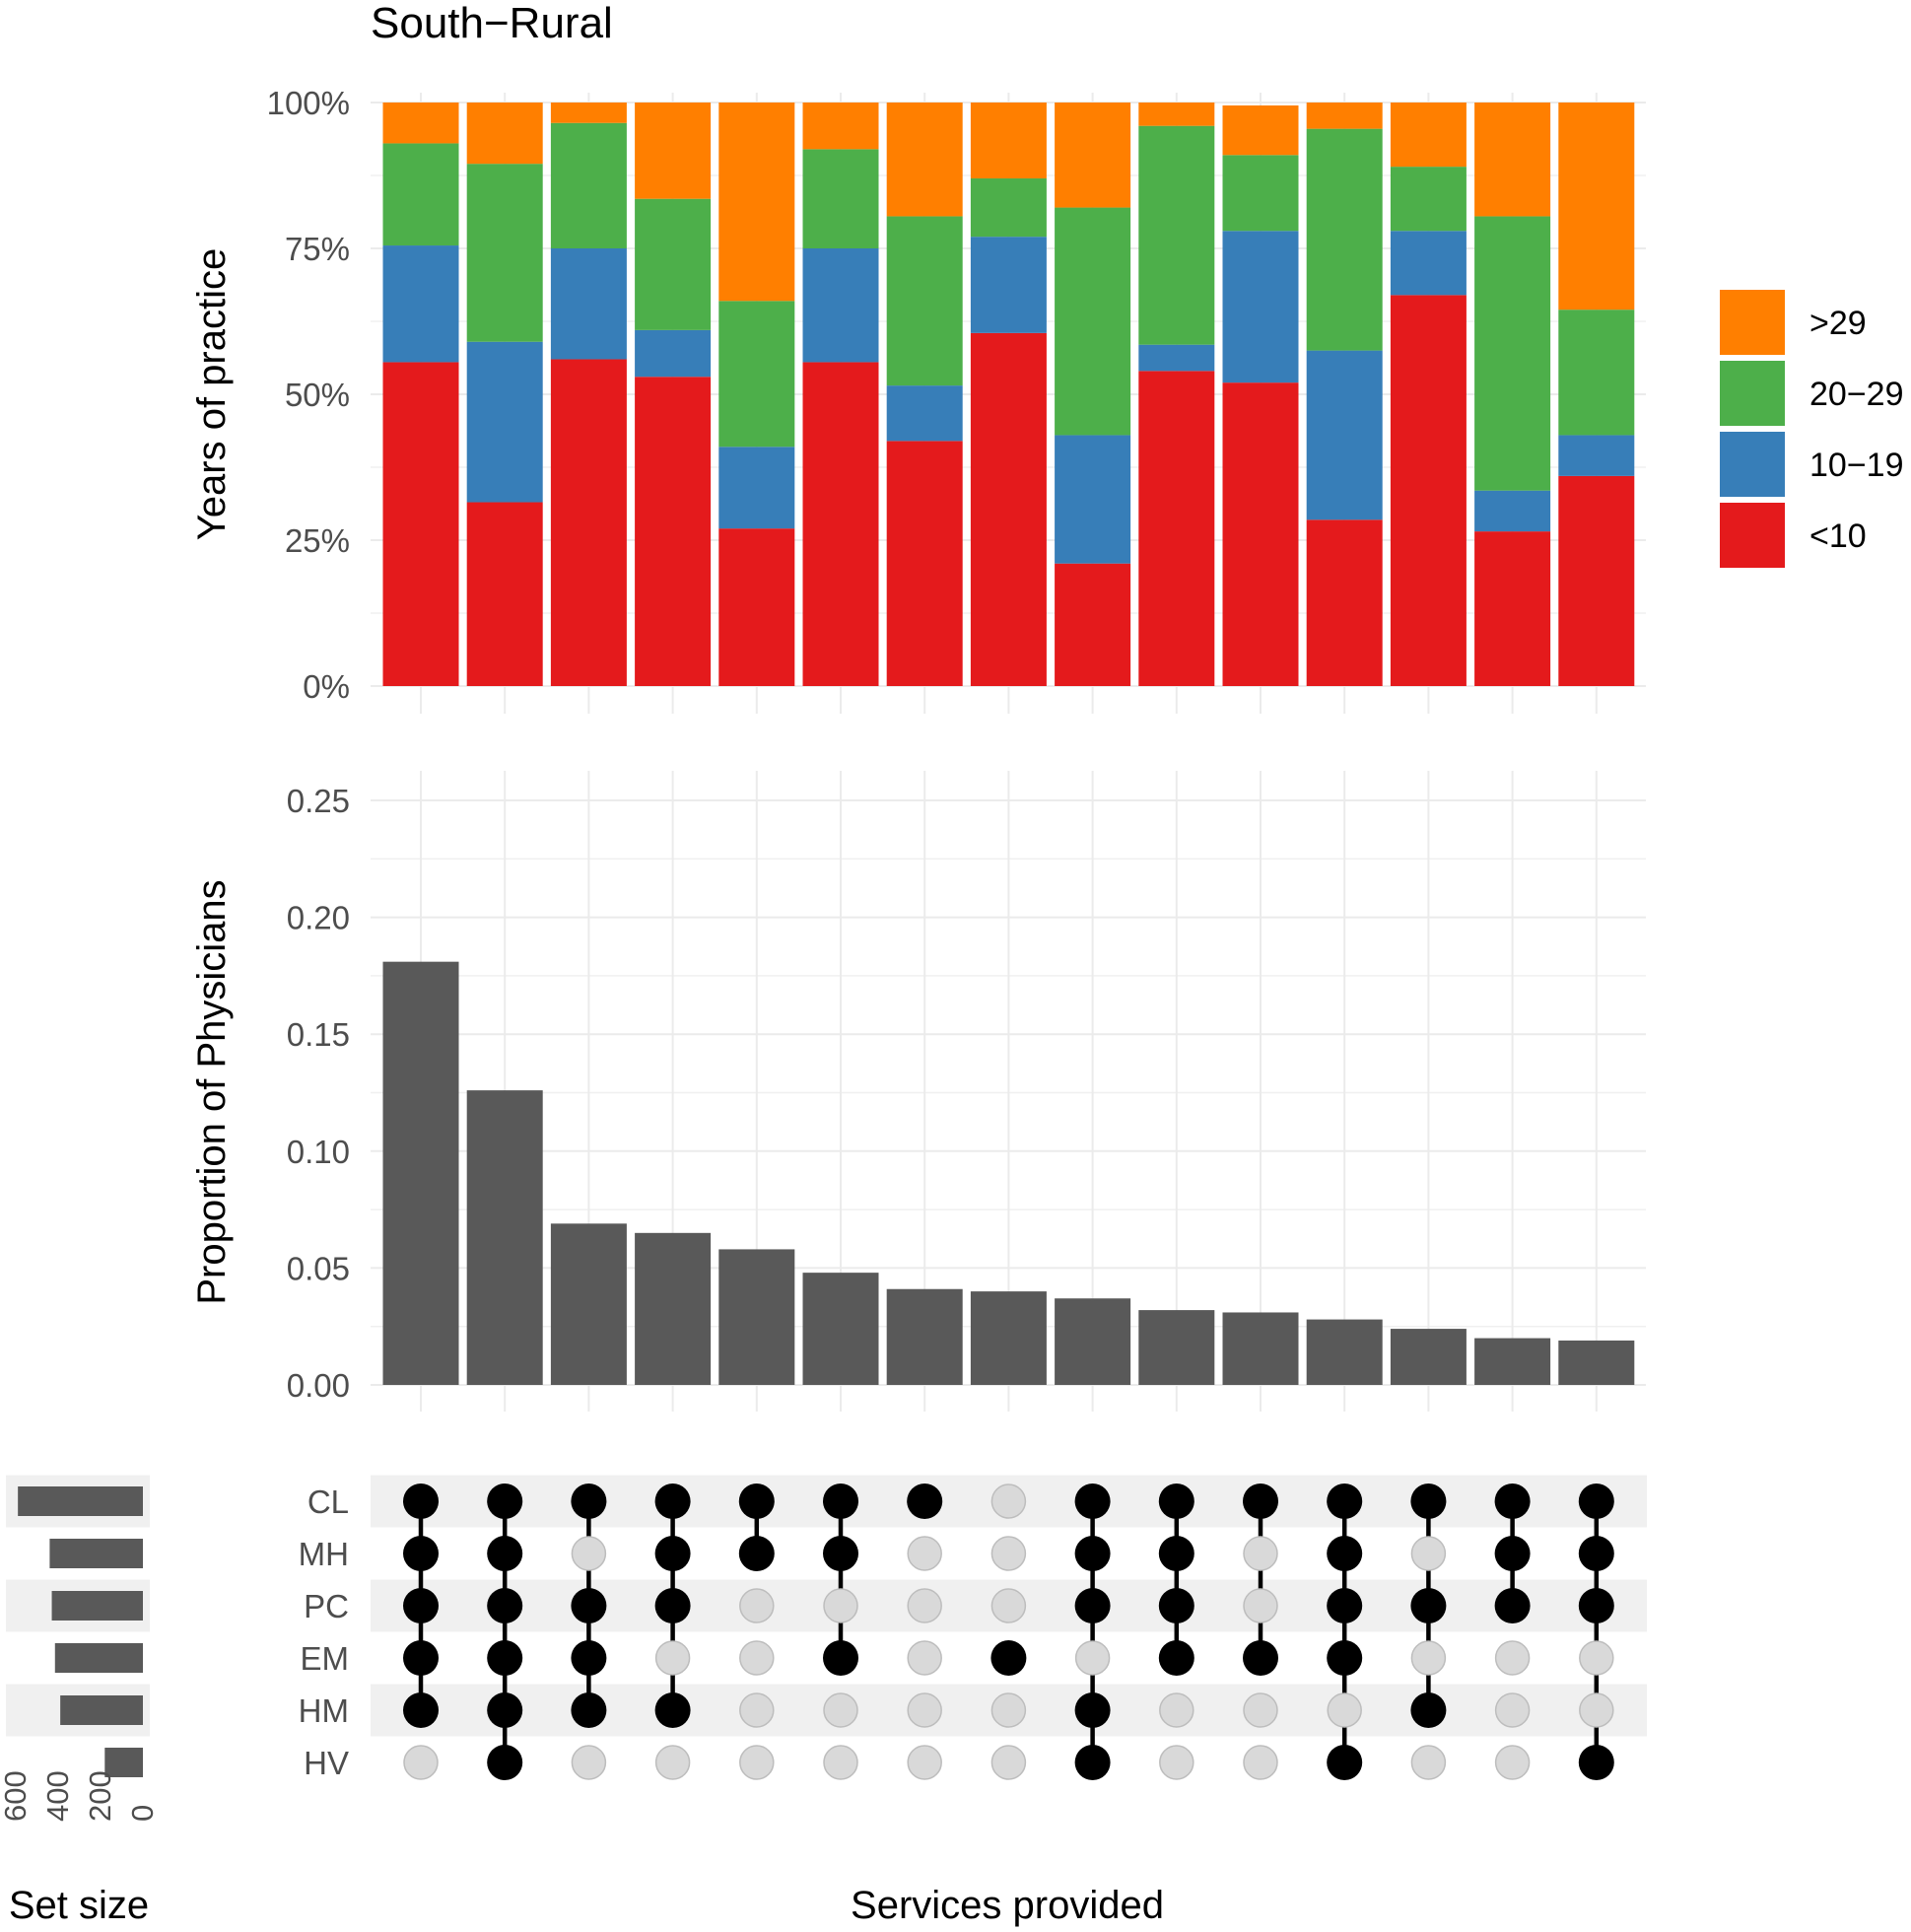 The height and width of the screenshot is (1932, 1911). I want to click on set-label: EM, so click(325, 1658).